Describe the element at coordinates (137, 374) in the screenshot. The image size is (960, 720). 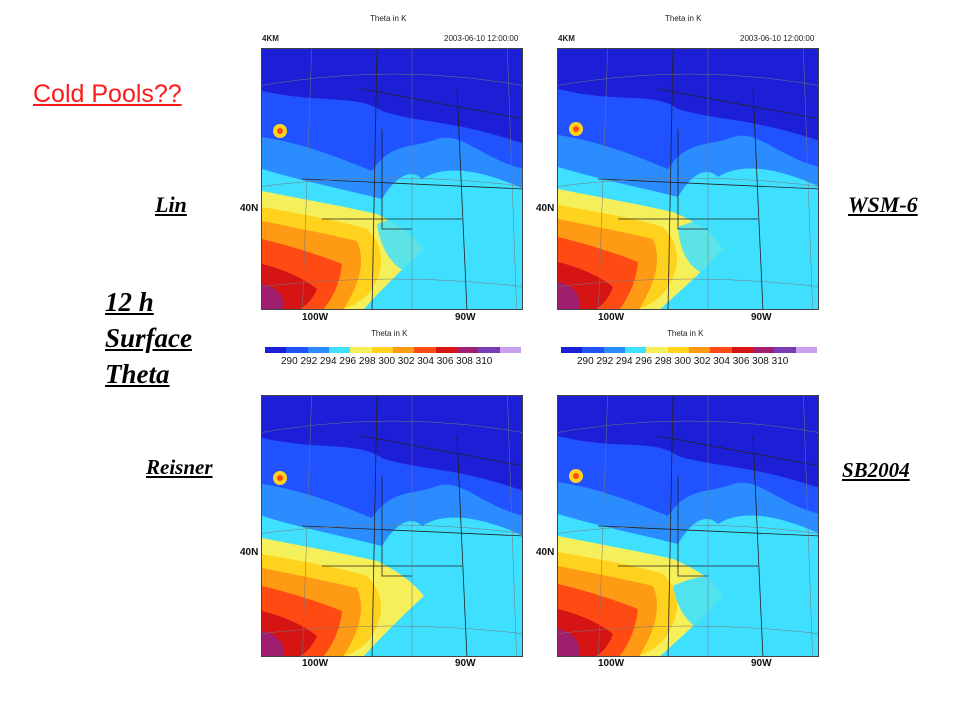
I see `panel-label-theta: Theta` at that location.